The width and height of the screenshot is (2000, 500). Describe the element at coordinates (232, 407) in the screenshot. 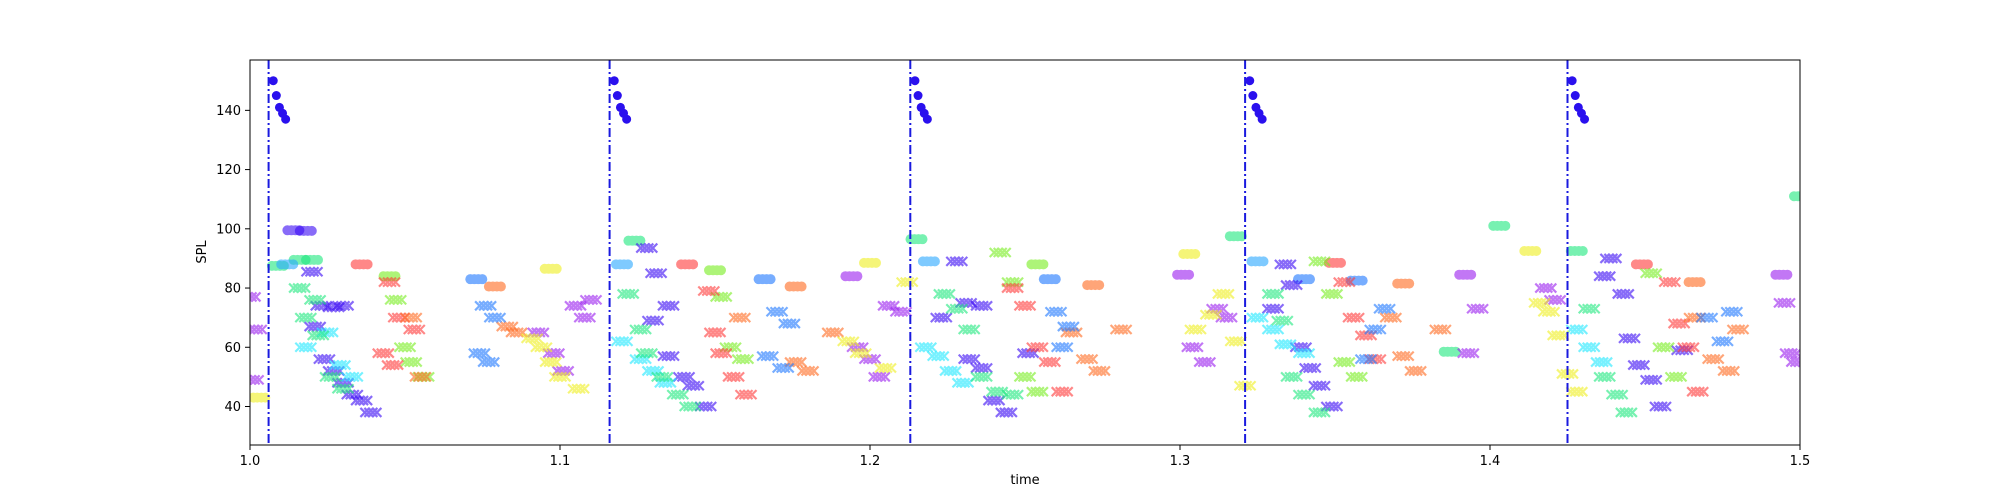

I see `y-tick-label: 40` at that location.